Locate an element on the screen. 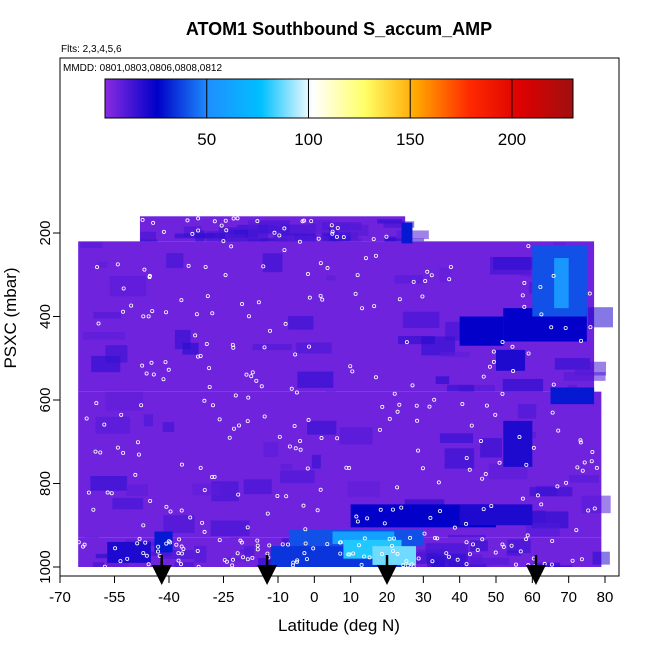 The height and width of the screenshot is (650, 650). colorbar-tick-label: 100 is located at coordinates (308, 139).